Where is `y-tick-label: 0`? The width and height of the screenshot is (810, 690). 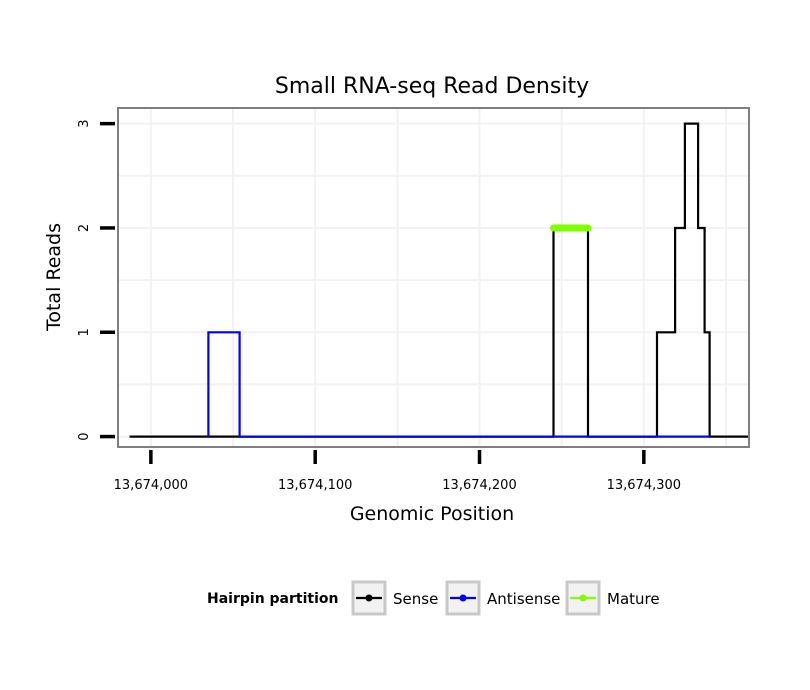
y-tick-label: 0 is located at coordinates (84, 436).